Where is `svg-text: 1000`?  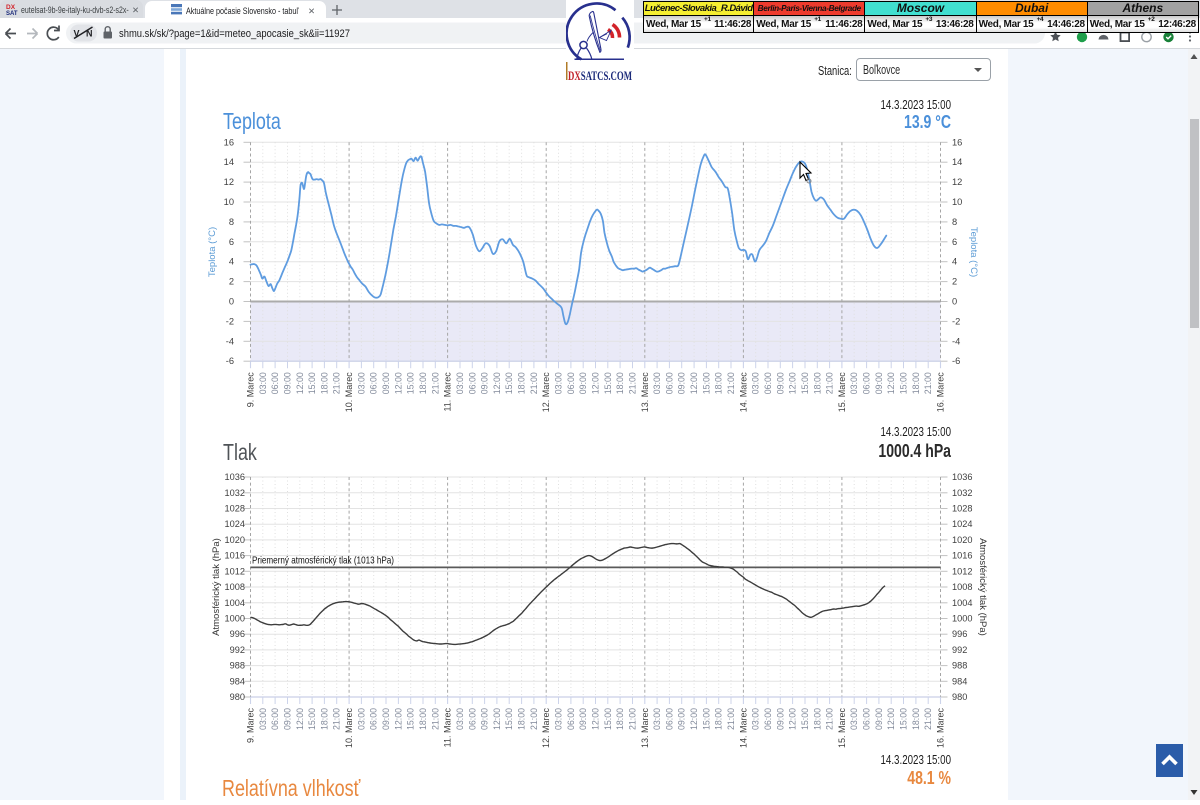 svg-text: 1000 is located at coordinates (235, 619).